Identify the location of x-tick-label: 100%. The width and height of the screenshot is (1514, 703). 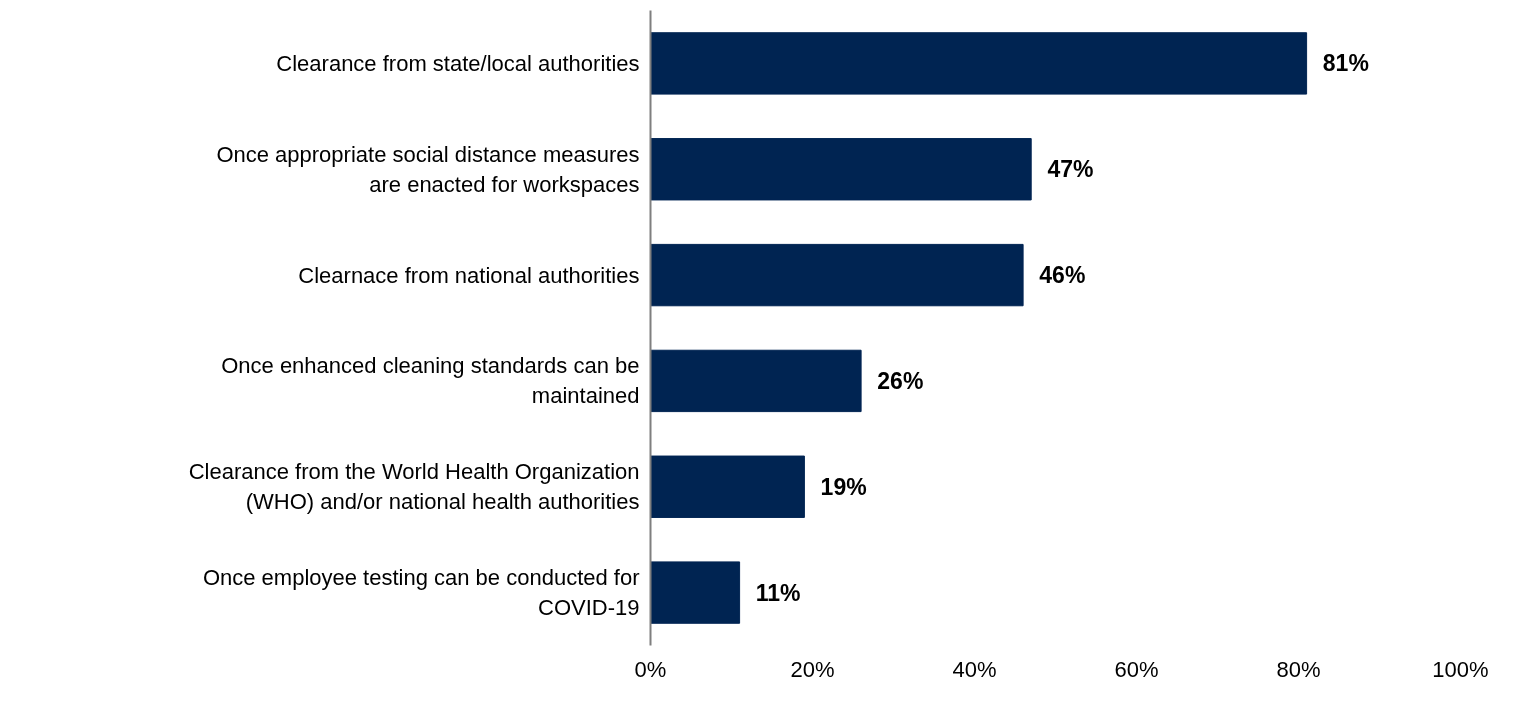
(1460, 669).